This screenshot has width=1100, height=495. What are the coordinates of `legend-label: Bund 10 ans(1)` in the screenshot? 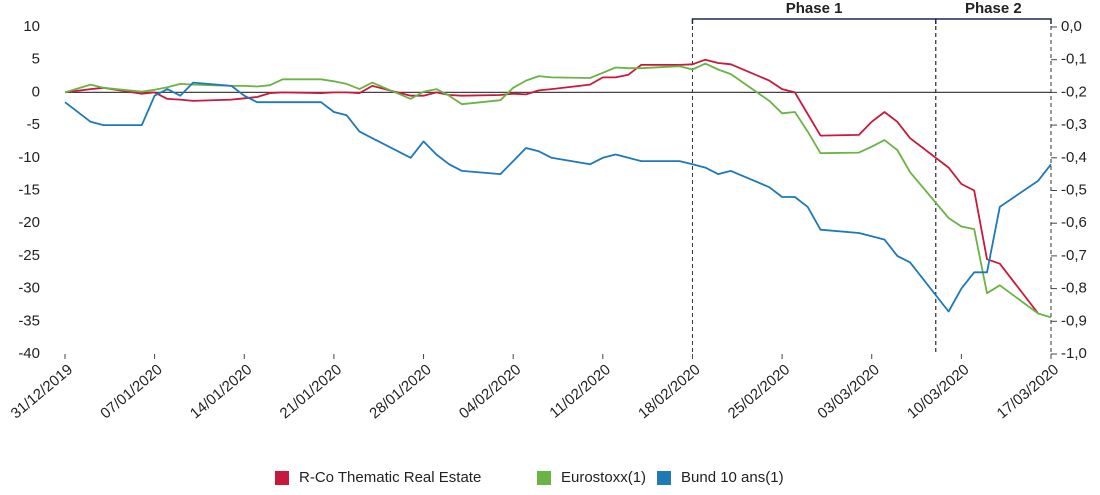 It's located at (732, 477).